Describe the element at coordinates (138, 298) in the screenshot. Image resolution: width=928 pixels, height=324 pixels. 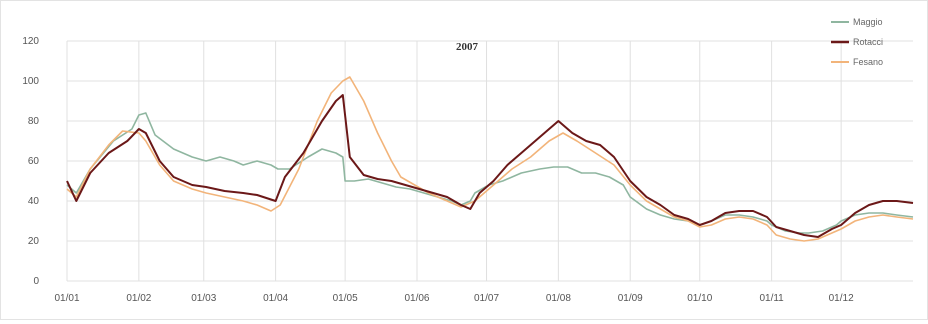
I see `x-tick-label: 01/02` at that location.